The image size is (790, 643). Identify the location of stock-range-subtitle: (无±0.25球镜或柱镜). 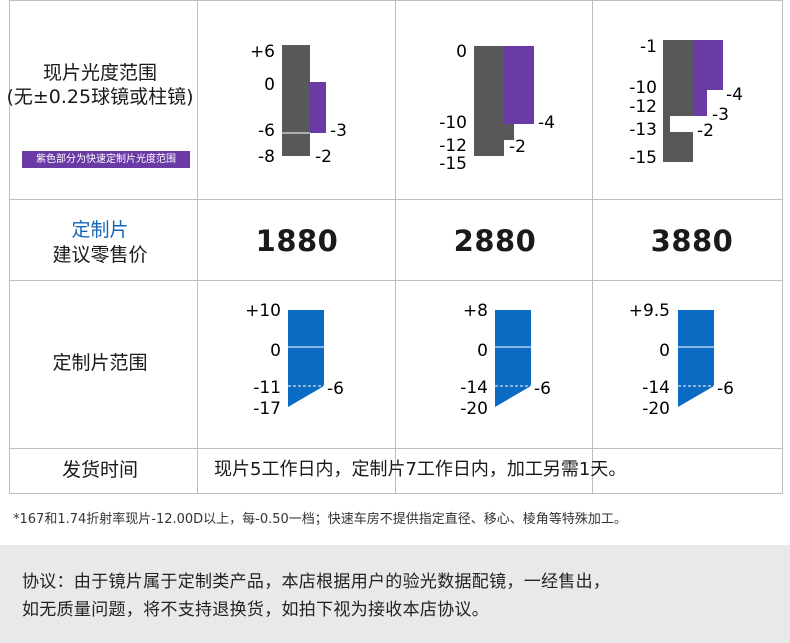
(100, 97).